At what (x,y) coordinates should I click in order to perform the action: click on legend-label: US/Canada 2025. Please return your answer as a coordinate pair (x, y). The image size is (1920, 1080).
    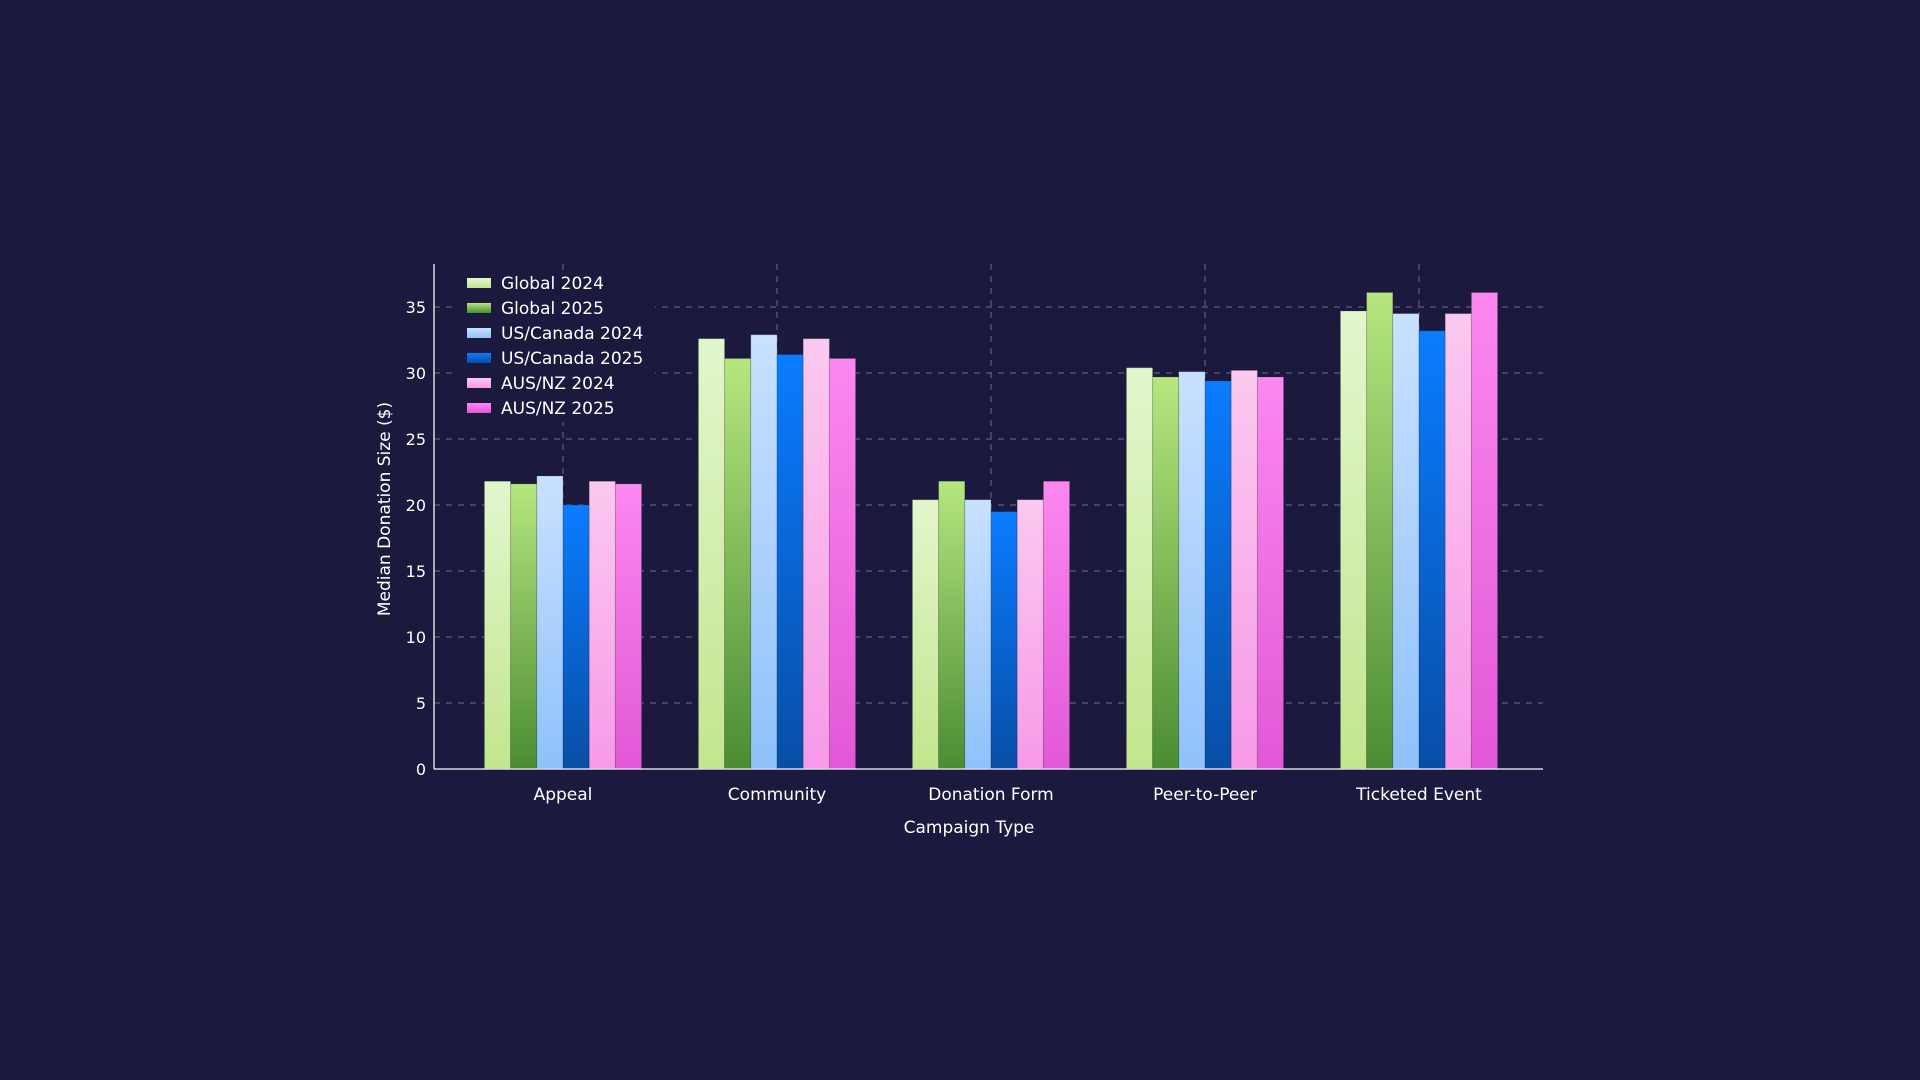
    Looking at the image, I should click on (572, 359).